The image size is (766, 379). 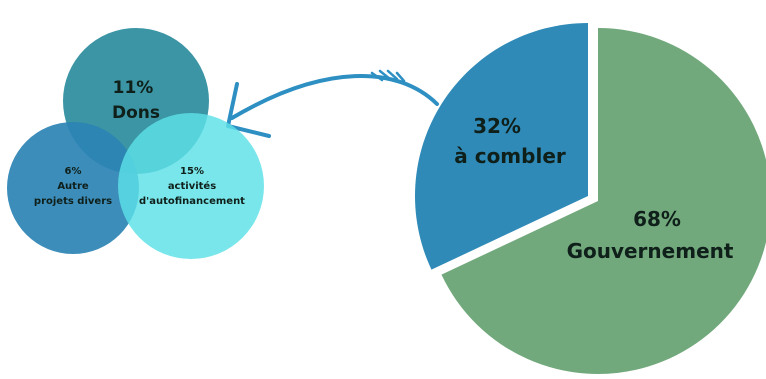 I want to click on venn-dons-name-label: Dons, so click(x=136, y=113).